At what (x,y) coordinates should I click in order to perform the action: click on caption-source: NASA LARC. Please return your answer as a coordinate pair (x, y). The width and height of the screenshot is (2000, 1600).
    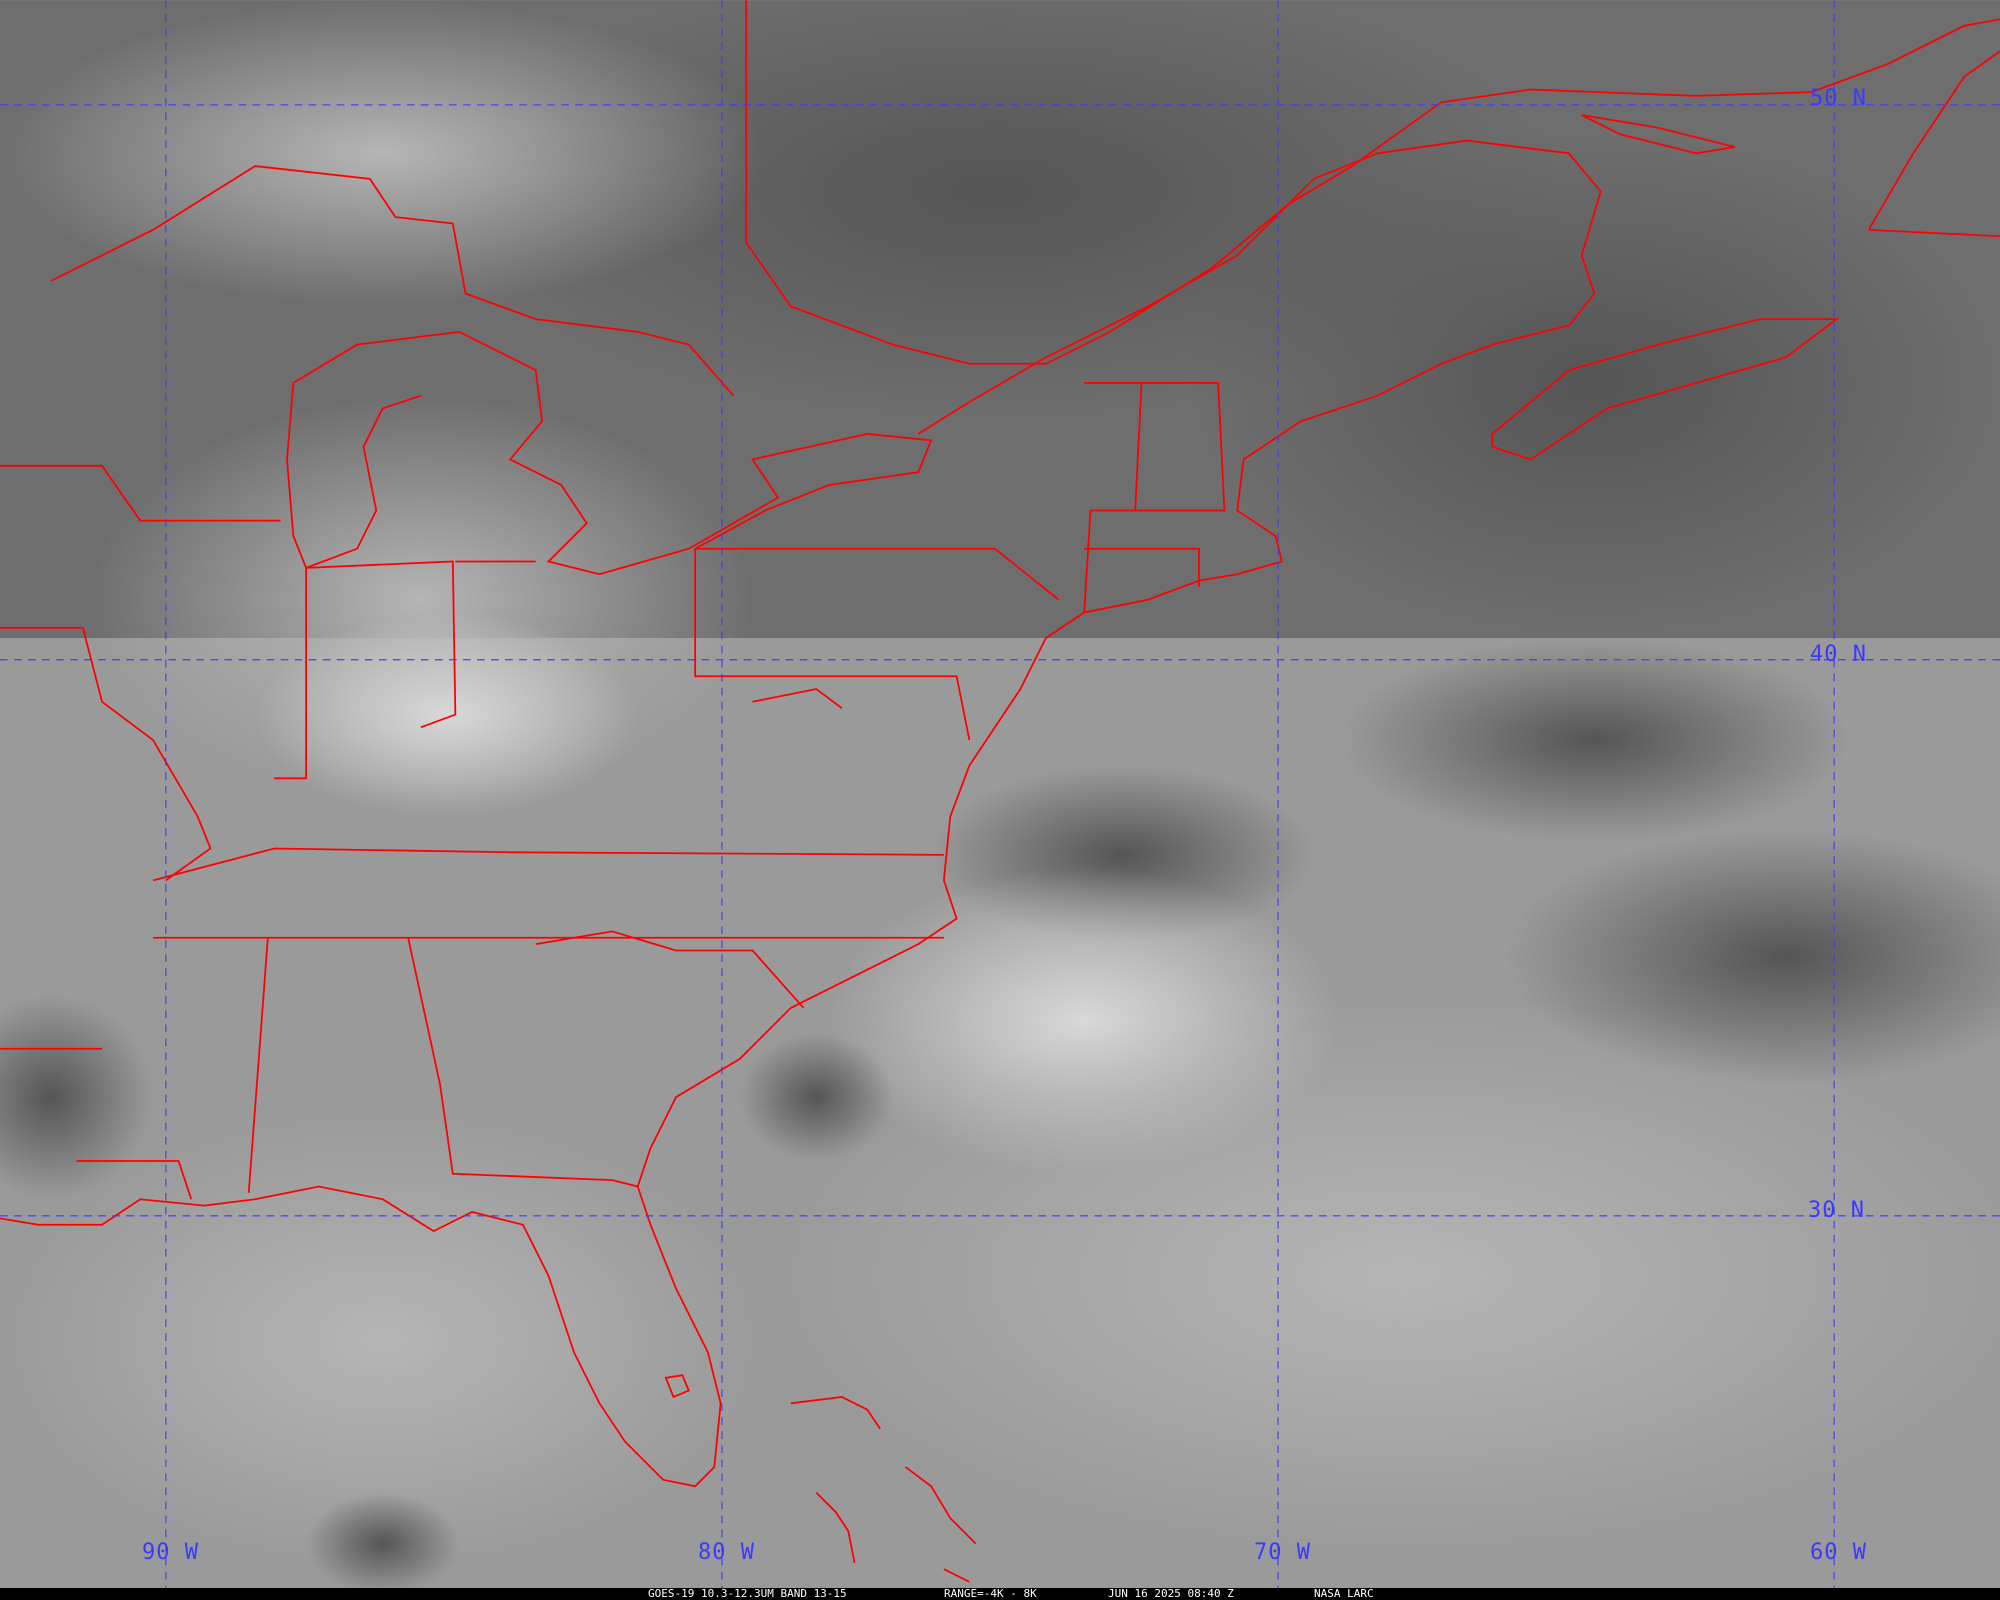
    Looking at the image, I should click on (1344, 1593).